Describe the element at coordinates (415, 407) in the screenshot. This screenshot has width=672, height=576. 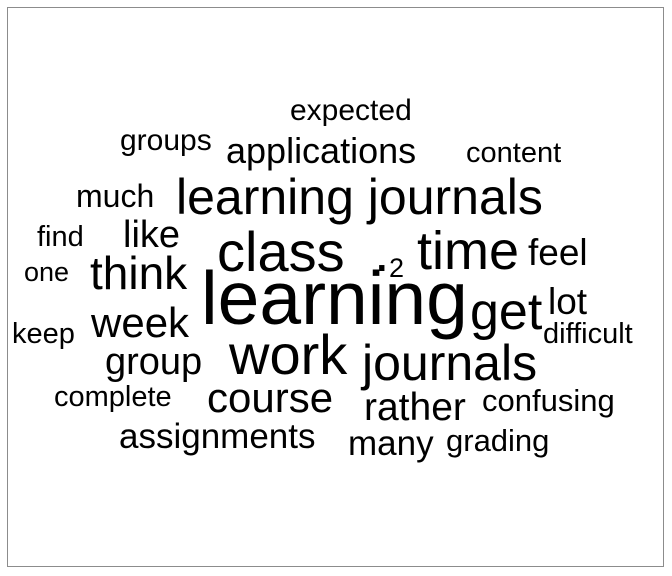
I see `word-rather: rather` at that location.